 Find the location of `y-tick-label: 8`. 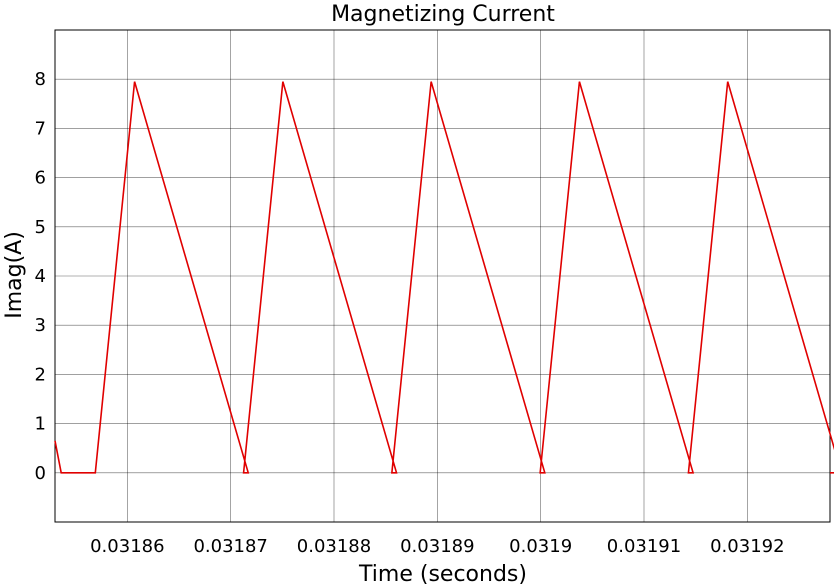

y-tick-label: 8 is located at coordinates (40, 79).